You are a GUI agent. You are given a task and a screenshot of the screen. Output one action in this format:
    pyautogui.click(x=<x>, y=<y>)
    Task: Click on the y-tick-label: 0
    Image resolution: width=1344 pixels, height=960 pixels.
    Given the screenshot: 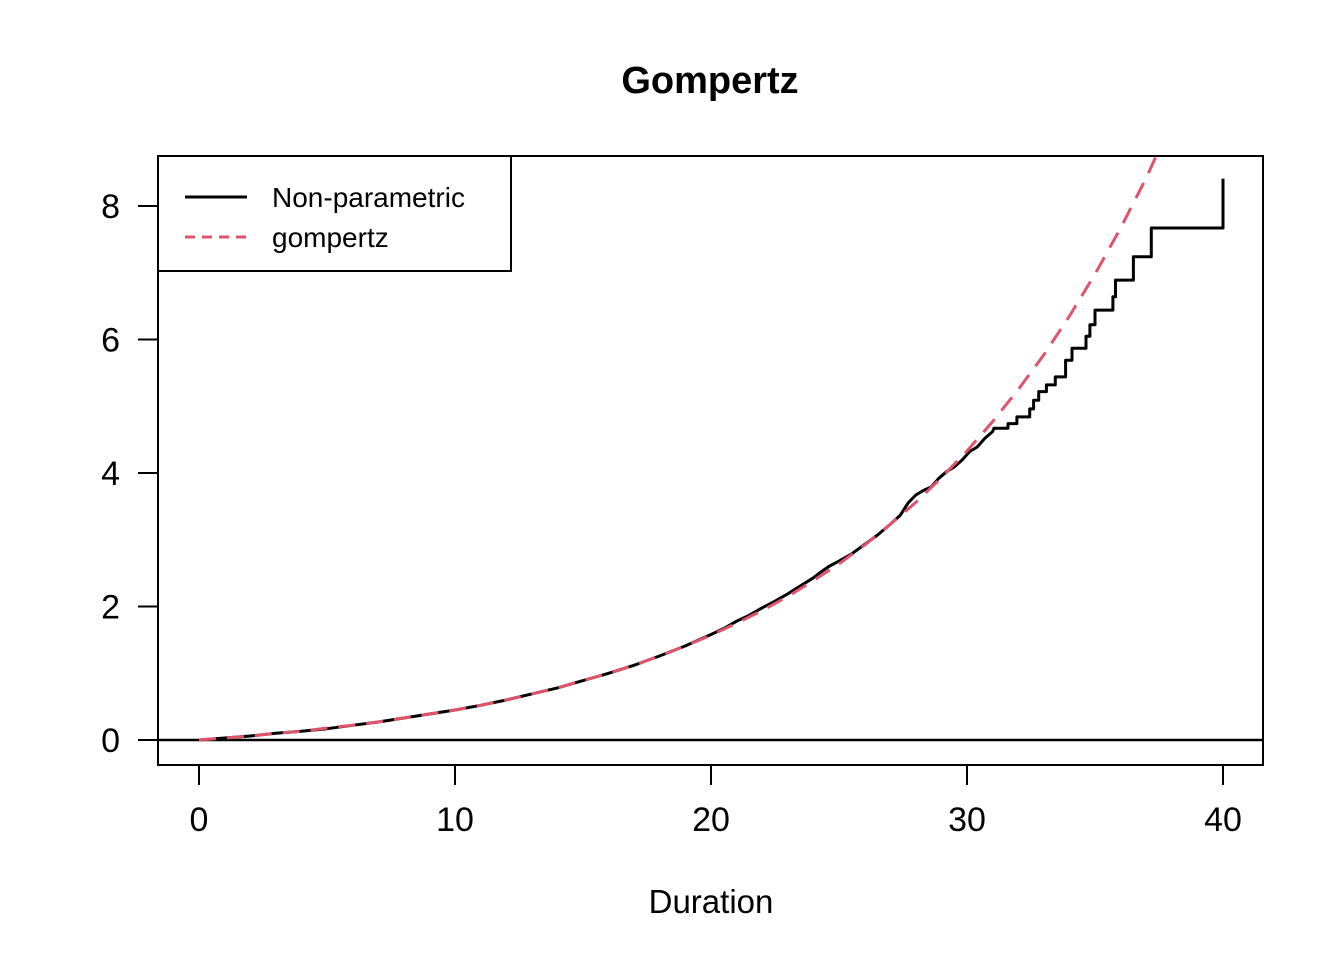 What is the action you would take?
    pyautogui.click(x=110, y=741)
    